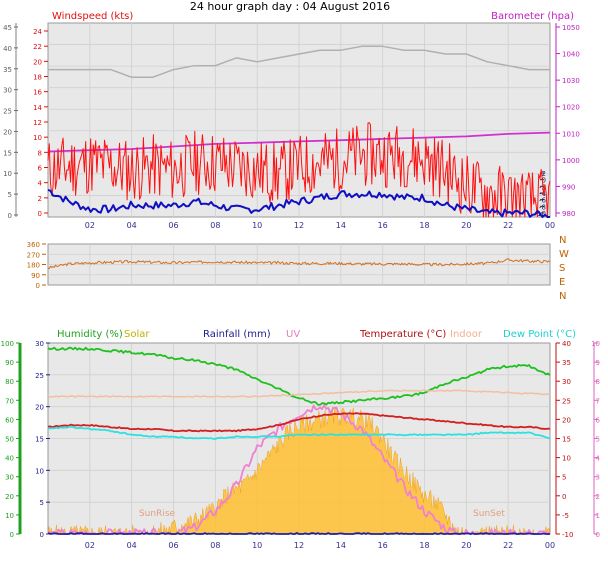  Describe the element at coordinates (566, 420) in the screenshot. I see `temperature-axis-tick-label: 20` at that location.